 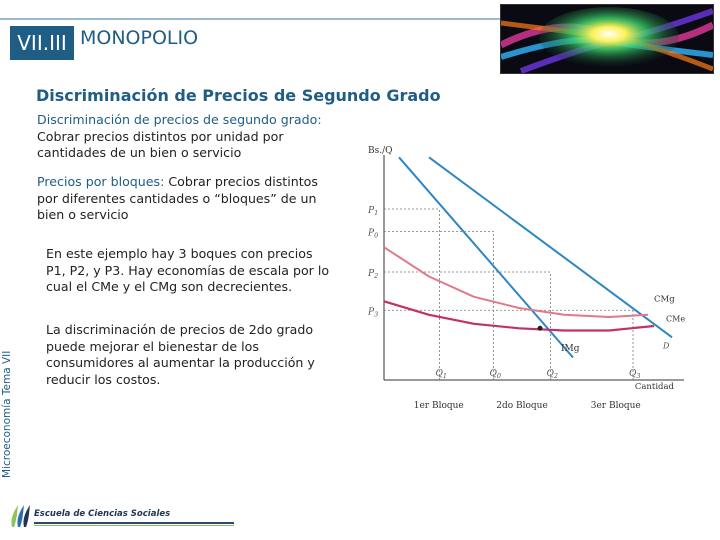 What do you see at coordinates (169, 286) in the screenshot?
I see `example-line: cual el CMe y el CMg son decrecientes.` at bounding box center [169, 286].